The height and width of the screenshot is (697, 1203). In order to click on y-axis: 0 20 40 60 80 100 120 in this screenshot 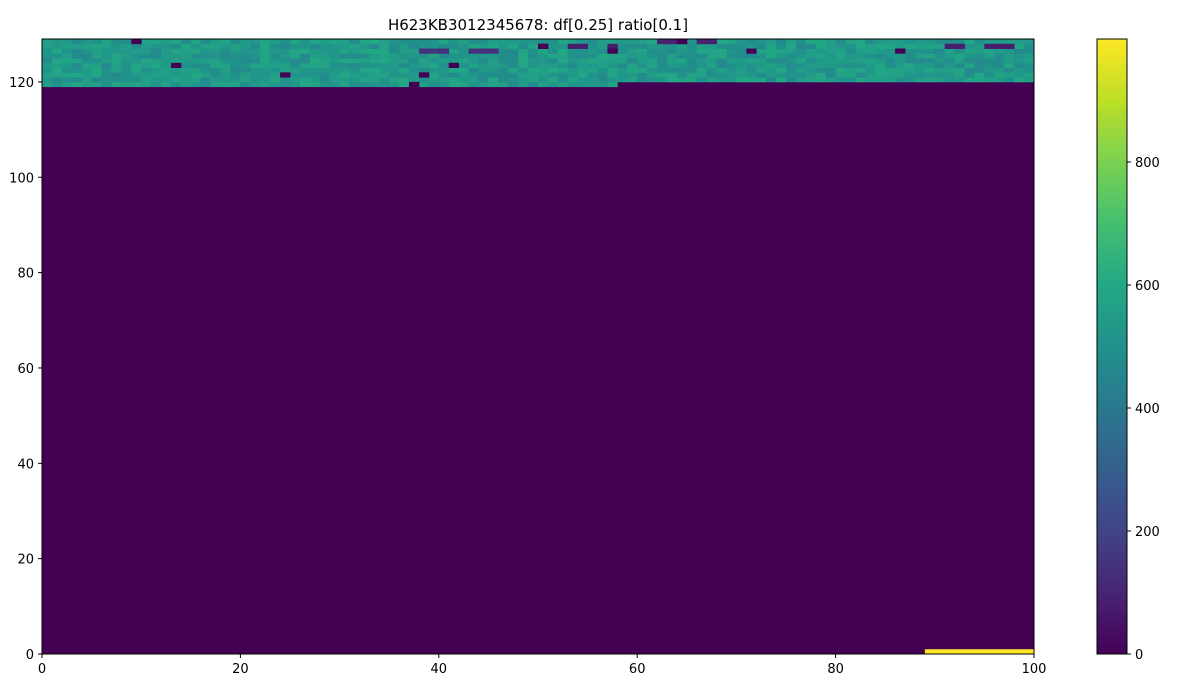, I will do `click(25, 369)`.